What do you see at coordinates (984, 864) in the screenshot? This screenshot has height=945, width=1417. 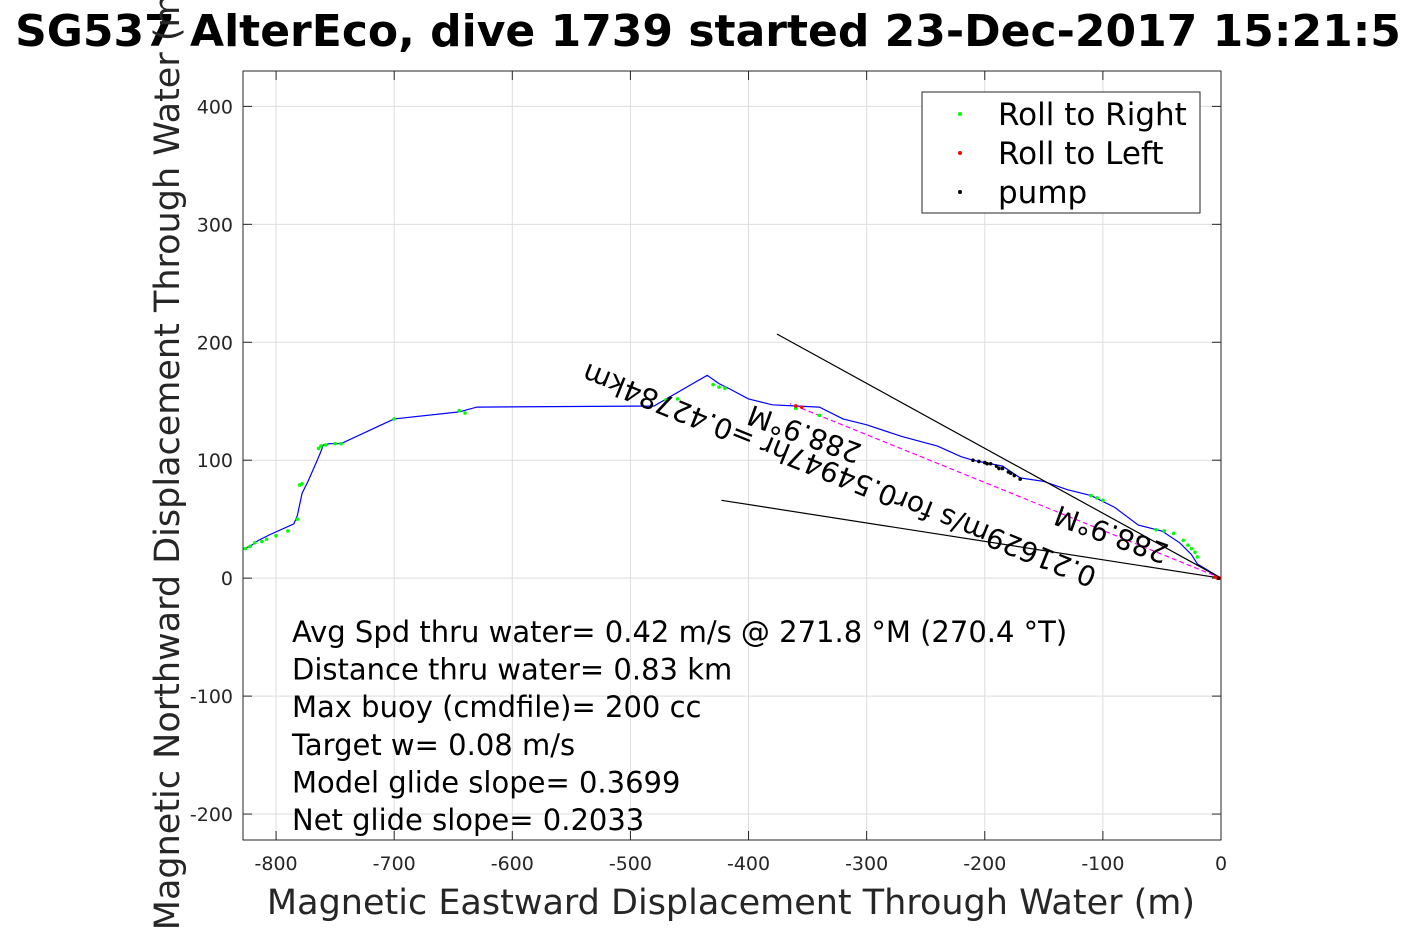 I see `x-tick-label: -200` at bounding box center [984, 864].